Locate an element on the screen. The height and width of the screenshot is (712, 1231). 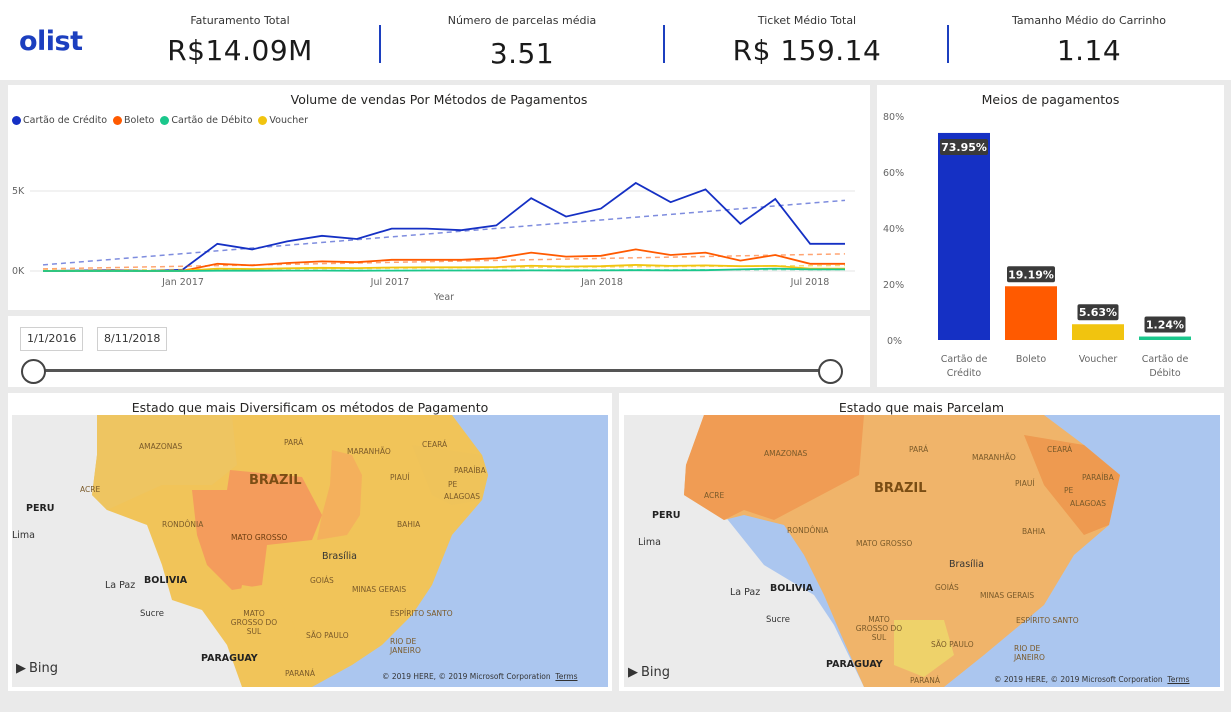
label-sucre: Sucre is located at coordinates (152, 614).